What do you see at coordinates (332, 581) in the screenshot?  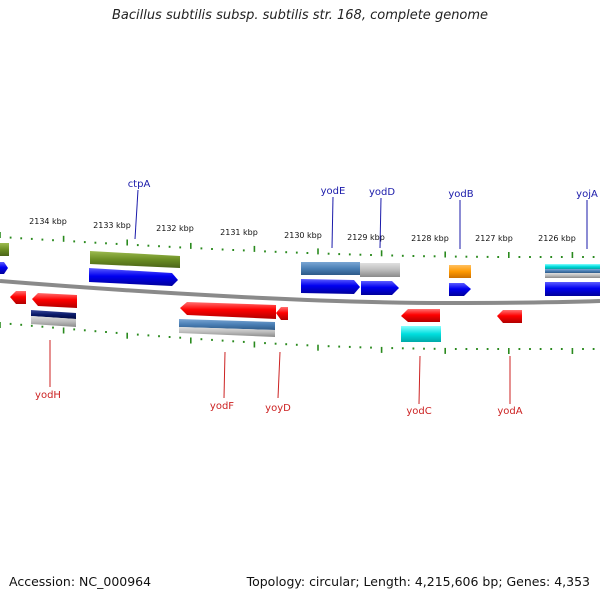 I see `topology-value: circular` at bounding box center [332, 581].